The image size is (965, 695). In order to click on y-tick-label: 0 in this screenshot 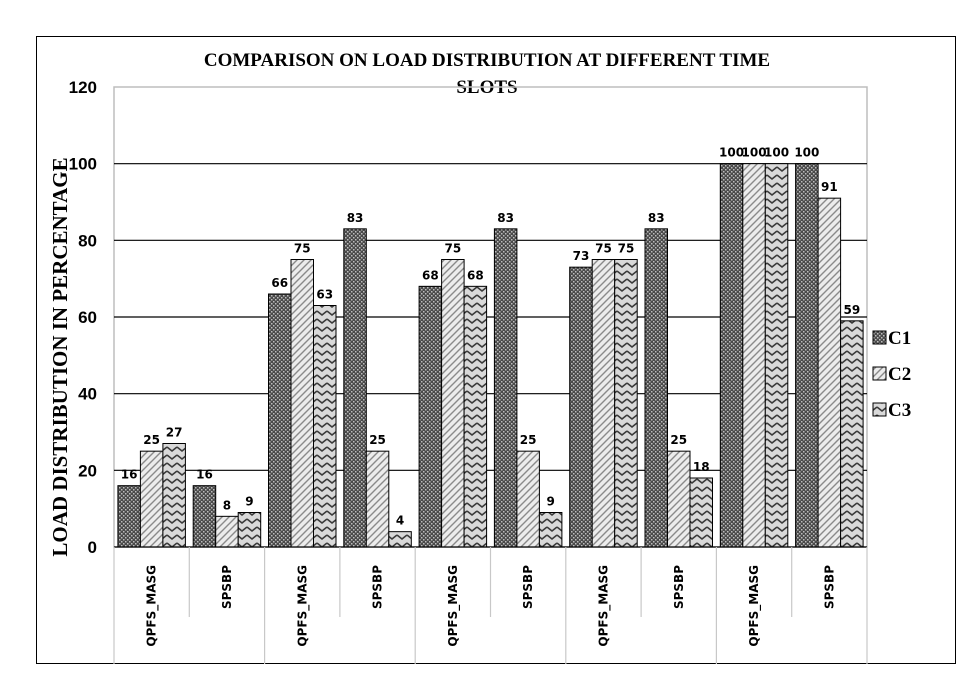, I will do `click(92, 547)`.